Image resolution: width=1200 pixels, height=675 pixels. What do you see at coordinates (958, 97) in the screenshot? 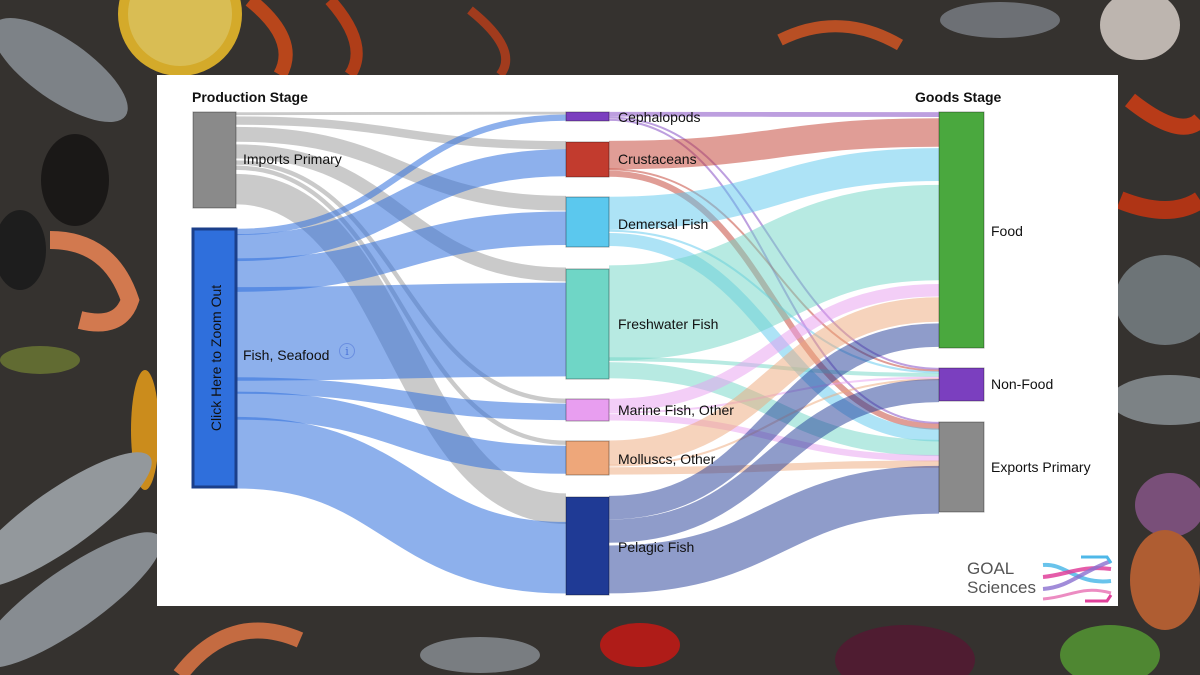
I see `goods-stage-title: Goods Stage` at bounding box center [958, 97].